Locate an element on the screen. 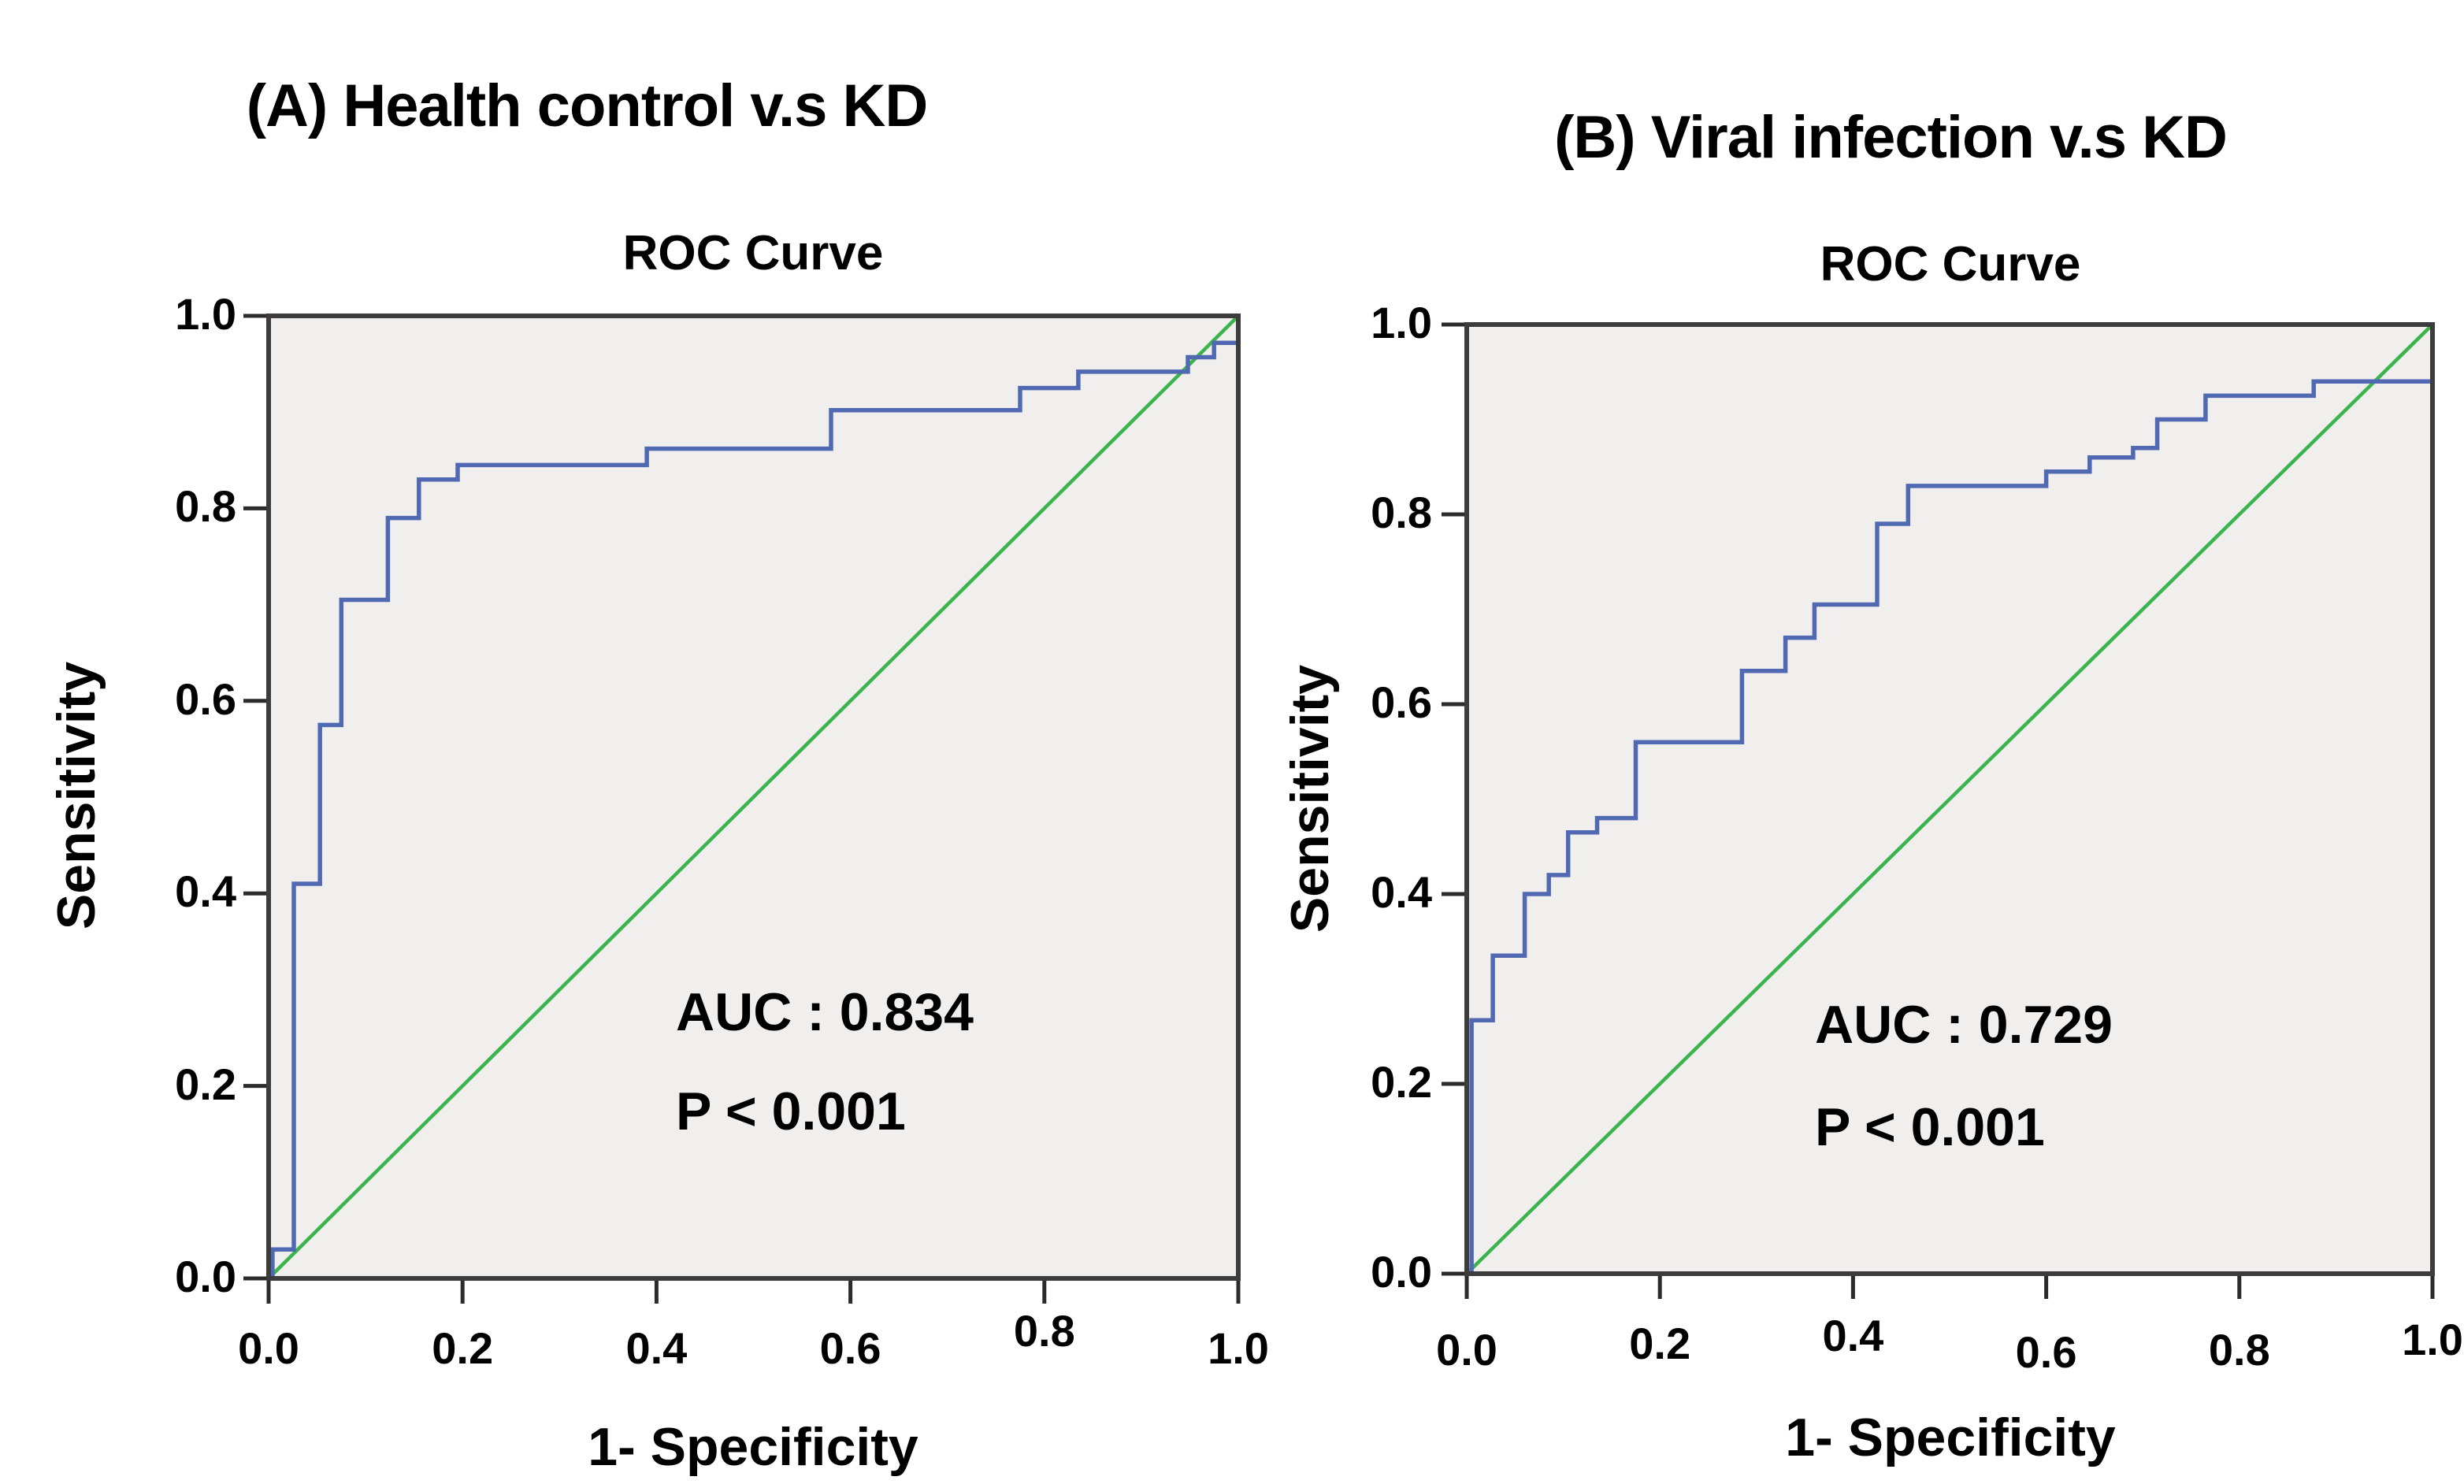 This screenshot has height=1484, width=2464. panel-b-y-tick-label: 0.8 is located at coordinates (1401, 512).